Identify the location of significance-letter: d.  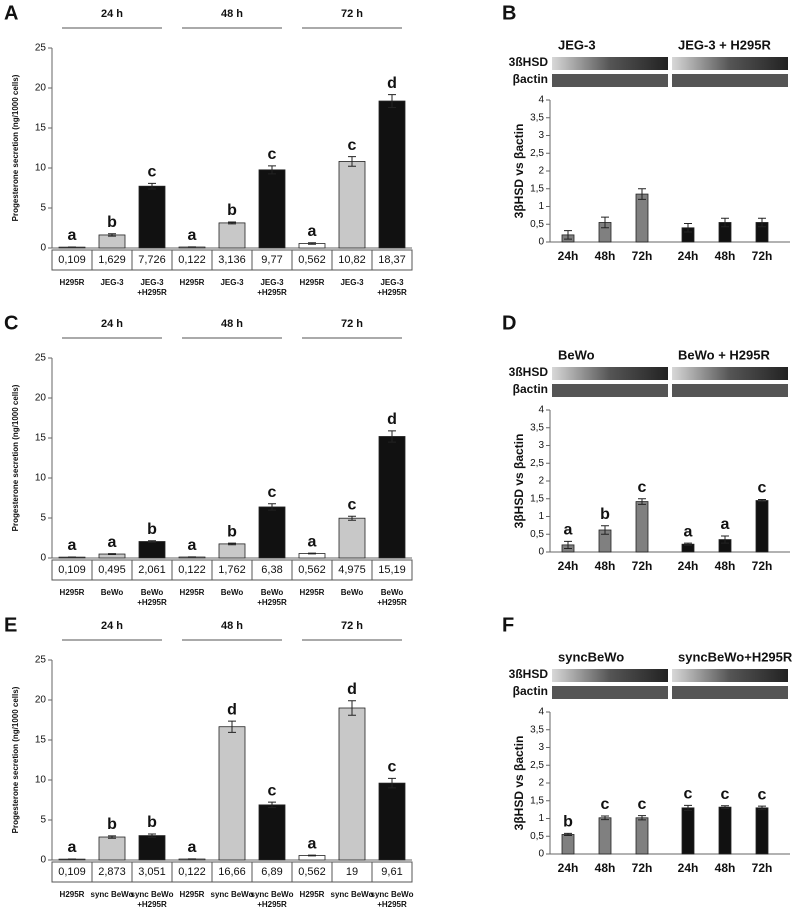
(352, 689).